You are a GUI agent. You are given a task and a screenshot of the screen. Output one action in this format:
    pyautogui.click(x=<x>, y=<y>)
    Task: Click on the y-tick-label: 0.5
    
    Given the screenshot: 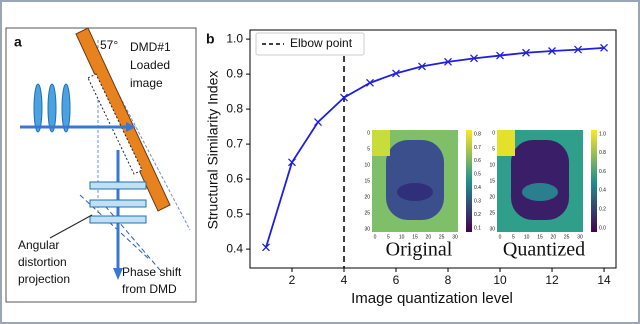 What is the action you would take?
    pyautogui.click(x=234, y=213)
    